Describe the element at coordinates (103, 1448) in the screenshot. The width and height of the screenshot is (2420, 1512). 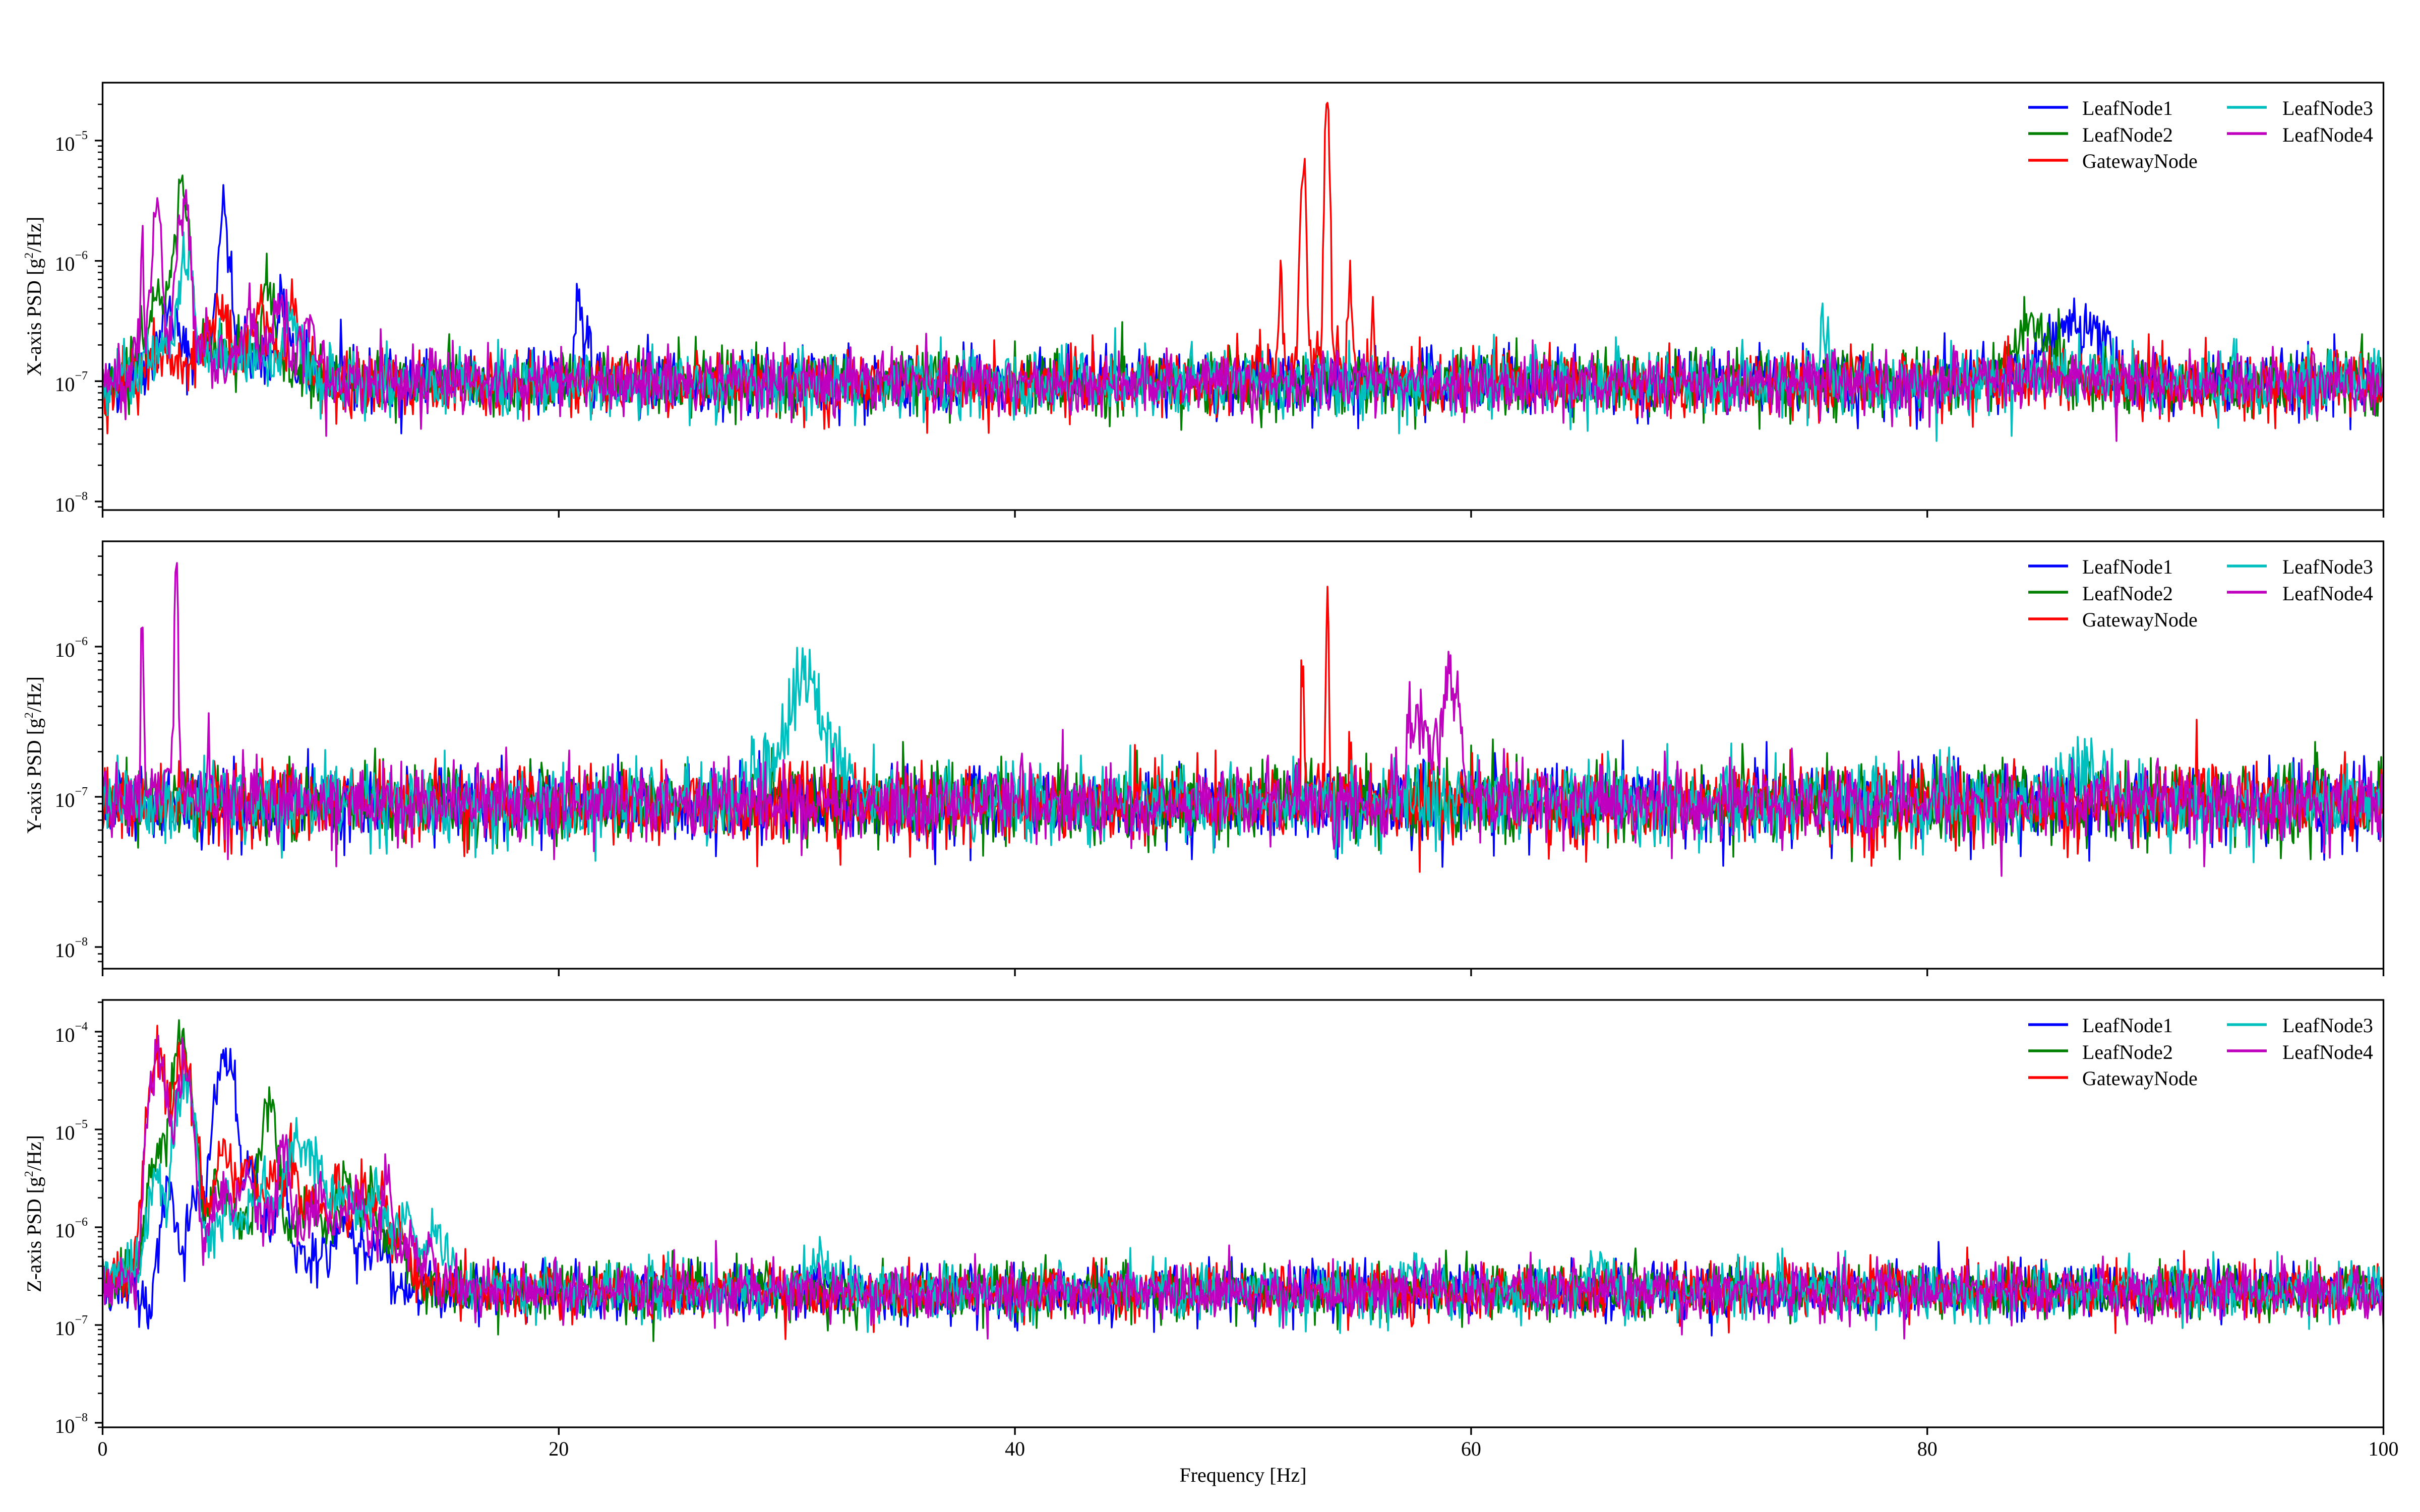
I see `svg-text: 0` at that location.